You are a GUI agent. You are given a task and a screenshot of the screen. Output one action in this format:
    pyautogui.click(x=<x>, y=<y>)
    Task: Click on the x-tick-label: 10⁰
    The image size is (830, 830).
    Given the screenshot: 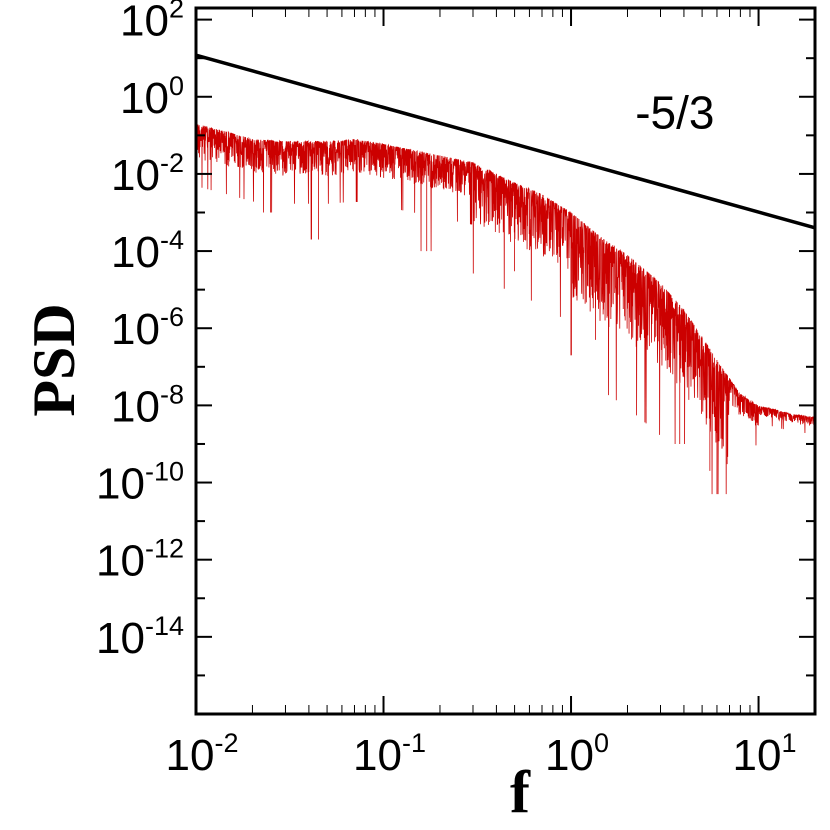 What is the action you would take?
    pyautogui.click(x=577, y=754)
    